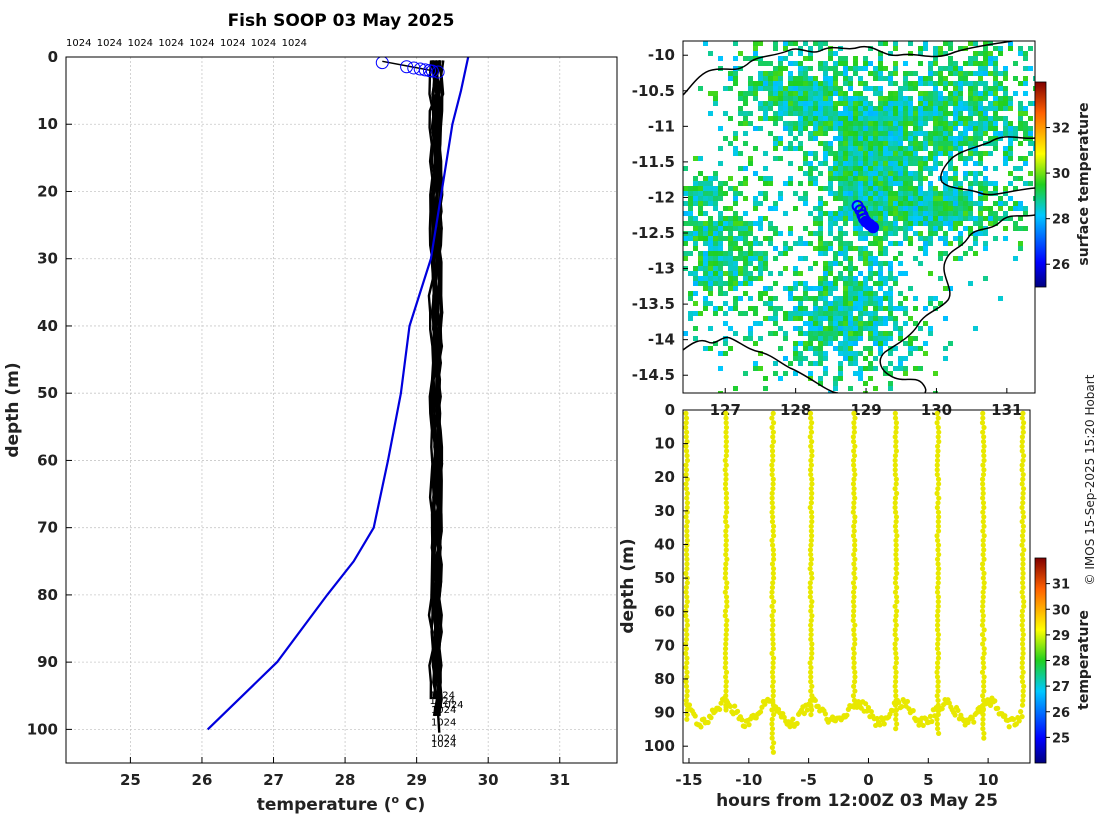 The height and width of the screenshot is (820, 1100). I want to click on profile-id-label: 1024, so click(294, 43).